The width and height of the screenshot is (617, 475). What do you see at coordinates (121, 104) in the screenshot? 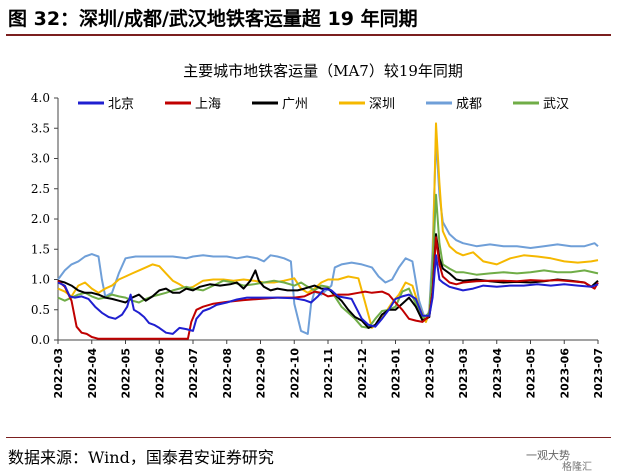
I see `legend-label: 北京` at bounding box center [121, 104].